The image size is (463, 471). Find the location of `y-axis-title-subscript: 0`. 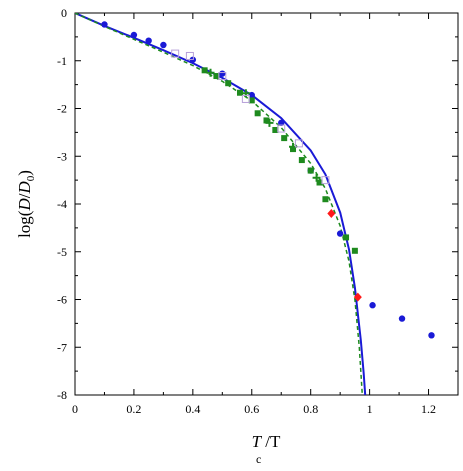

y-axis-title-subscript: 0 is located at coordinates (31, 178).